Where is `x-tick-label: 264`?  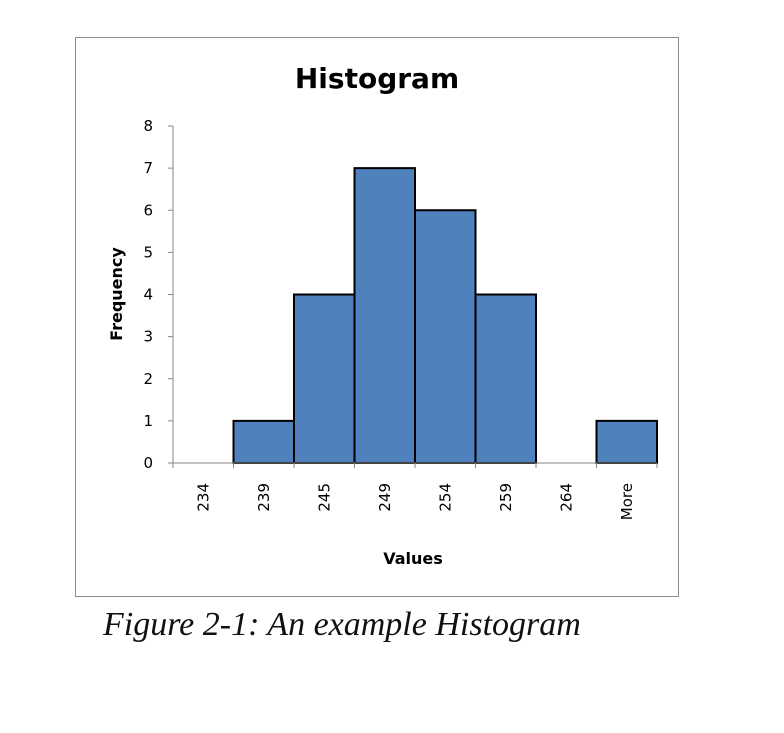 x-tick-label: 264 is located at coordinates (566, 497).